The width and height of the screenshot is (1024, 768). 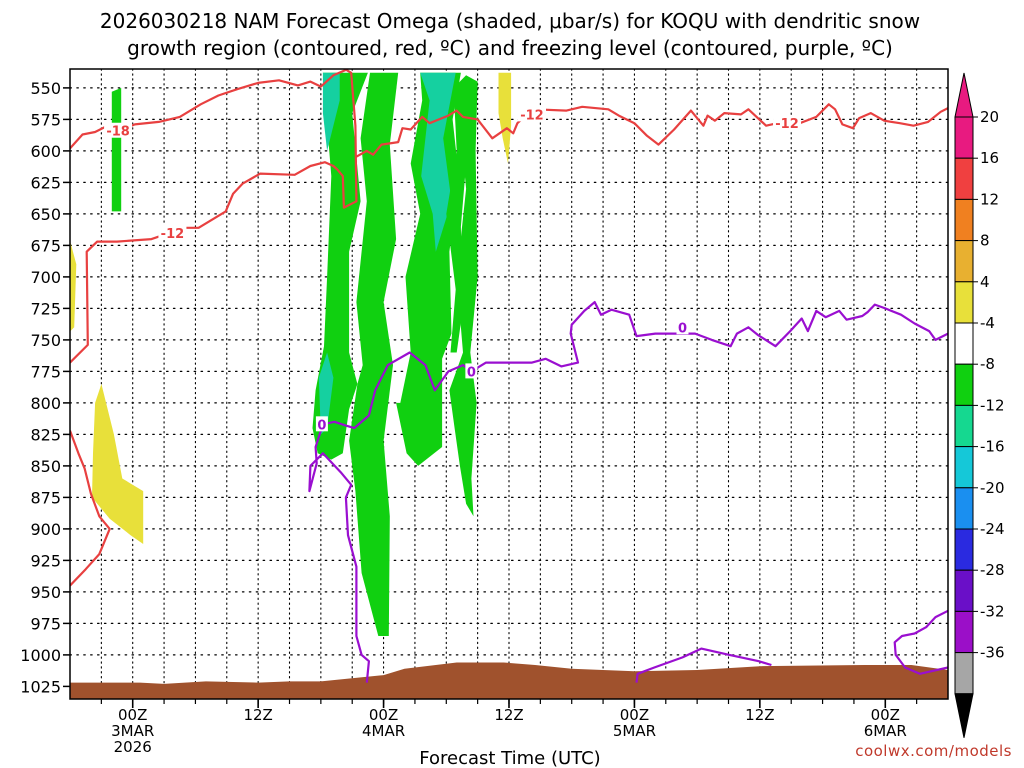 What do you see at coordinates (987, 323) in the screenshot?
I see `colorbar-label-5: -4` at bounding box center [987, 323].